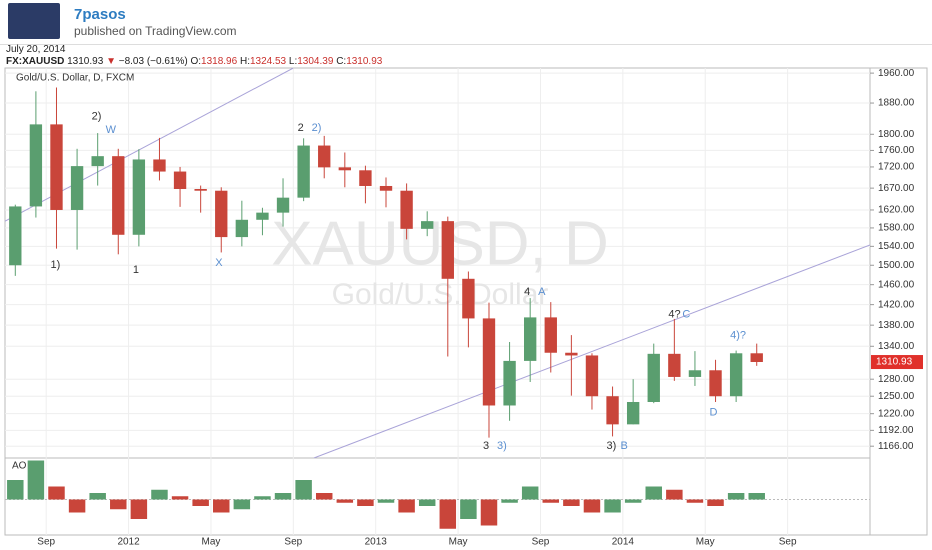  What do you see at coordinates (896, 446) in the screenshot?
I see `y-tick-label: 1166.00` at bounding box center [896, 446].